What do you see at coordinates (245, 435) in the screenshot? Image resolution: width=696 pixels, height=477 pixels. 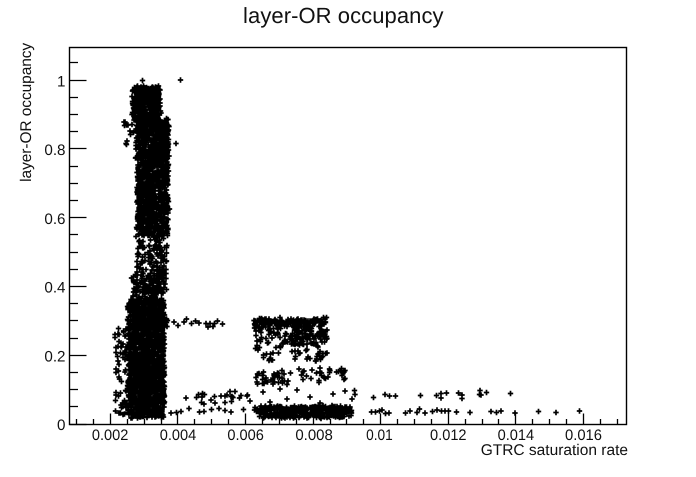 I see `svg-text: 0.006` at bounding box center [245, 435].